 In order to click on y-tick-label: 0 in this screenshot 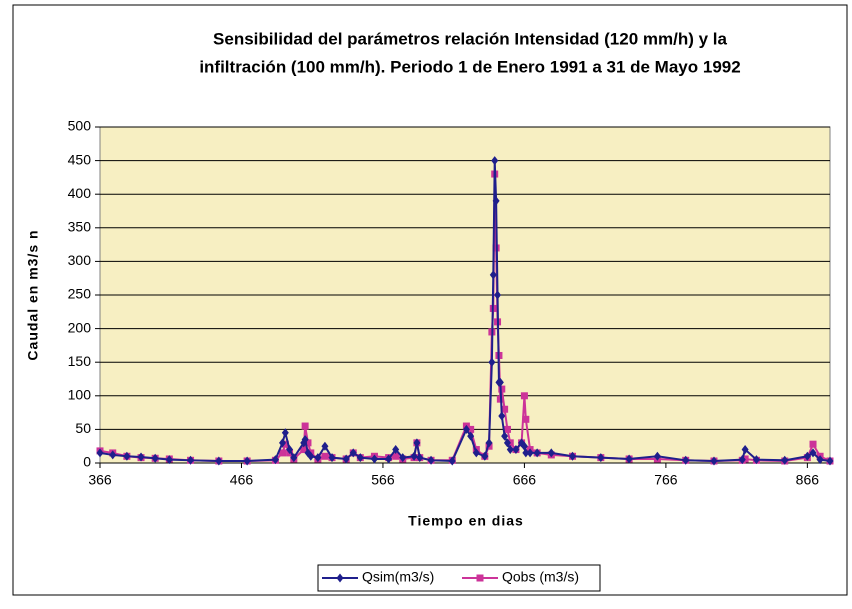, I will do `click(87, 462)`.